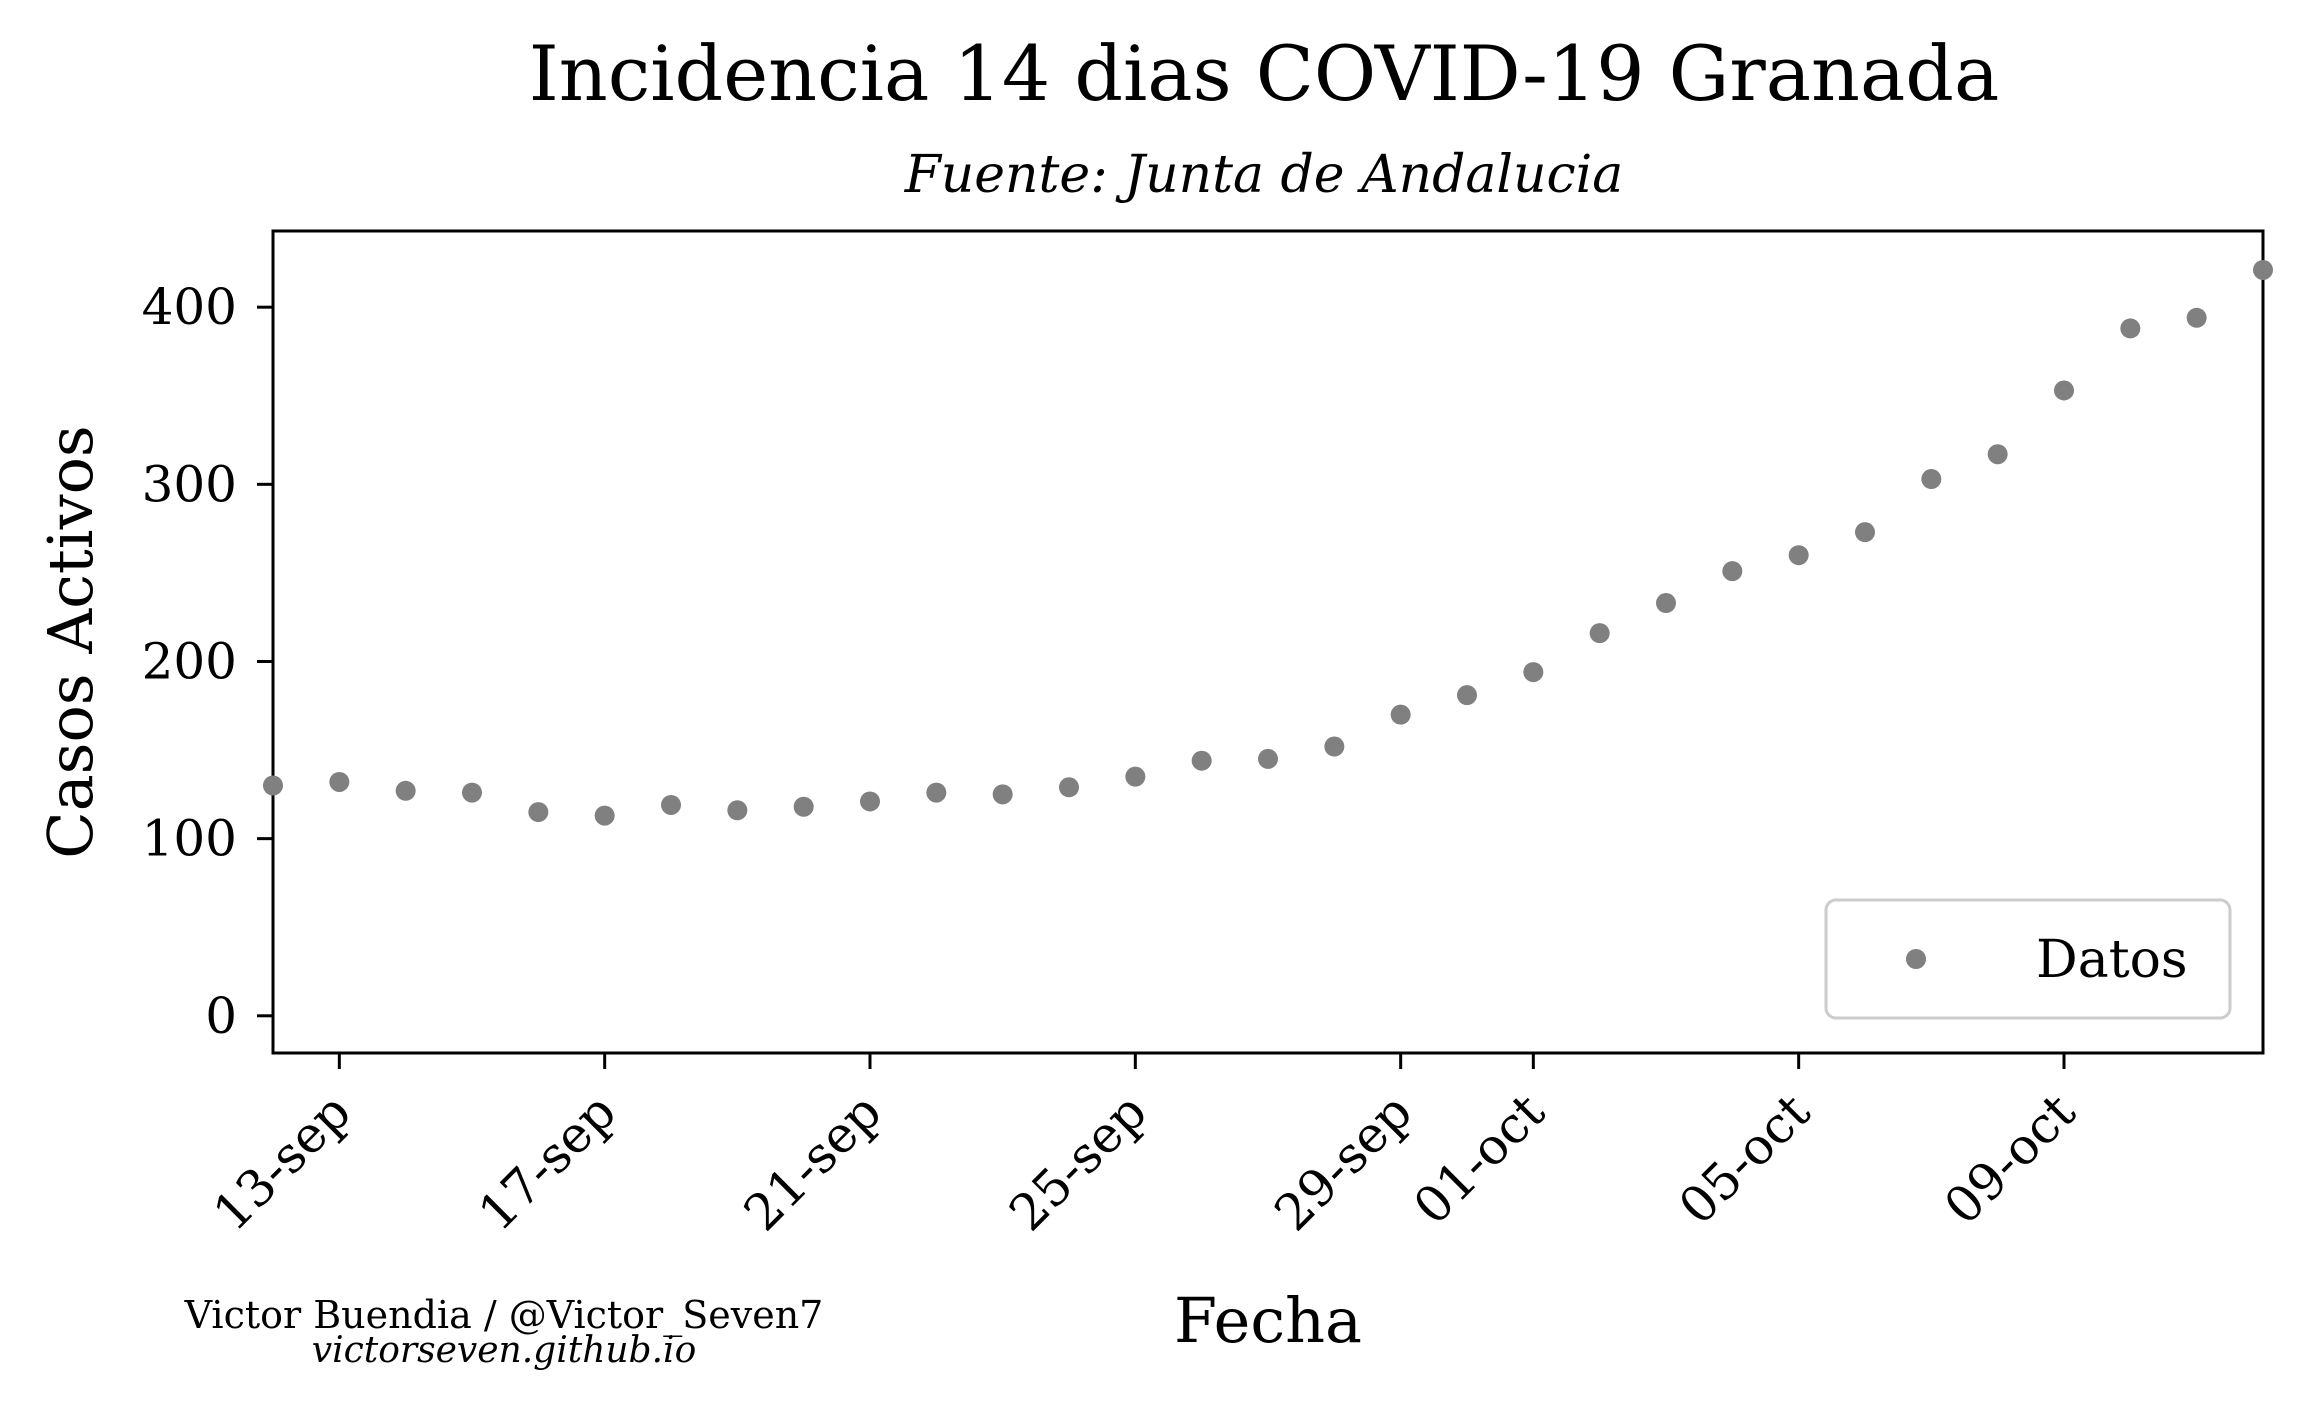 The image size is (2304, 1410). What do you see at coordinates (1264, 73) in the screenshot?
I see `chart-title: Incidencia 14 dias COVID-19 Granada` at bounding box center [1264, 73].